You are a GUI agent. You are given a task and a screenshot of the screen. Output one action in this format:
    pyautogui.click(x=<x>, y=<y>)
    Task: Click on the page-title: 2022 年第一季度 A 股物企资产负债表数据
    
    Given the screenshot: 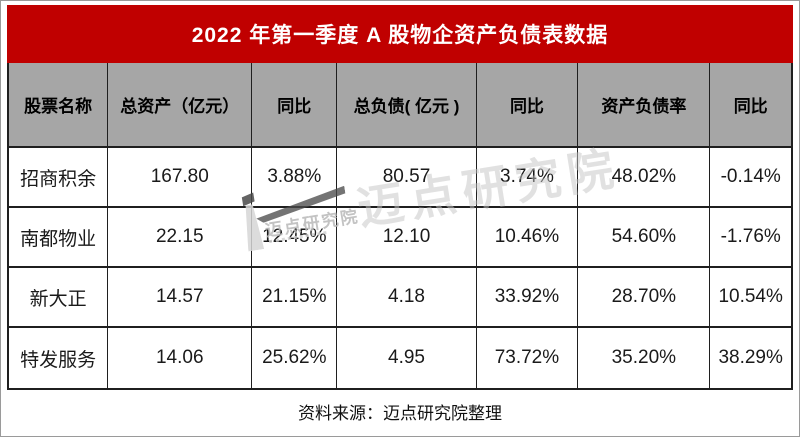 What is the action you would take?
    pyautogui.click(x=400, y=35)
    